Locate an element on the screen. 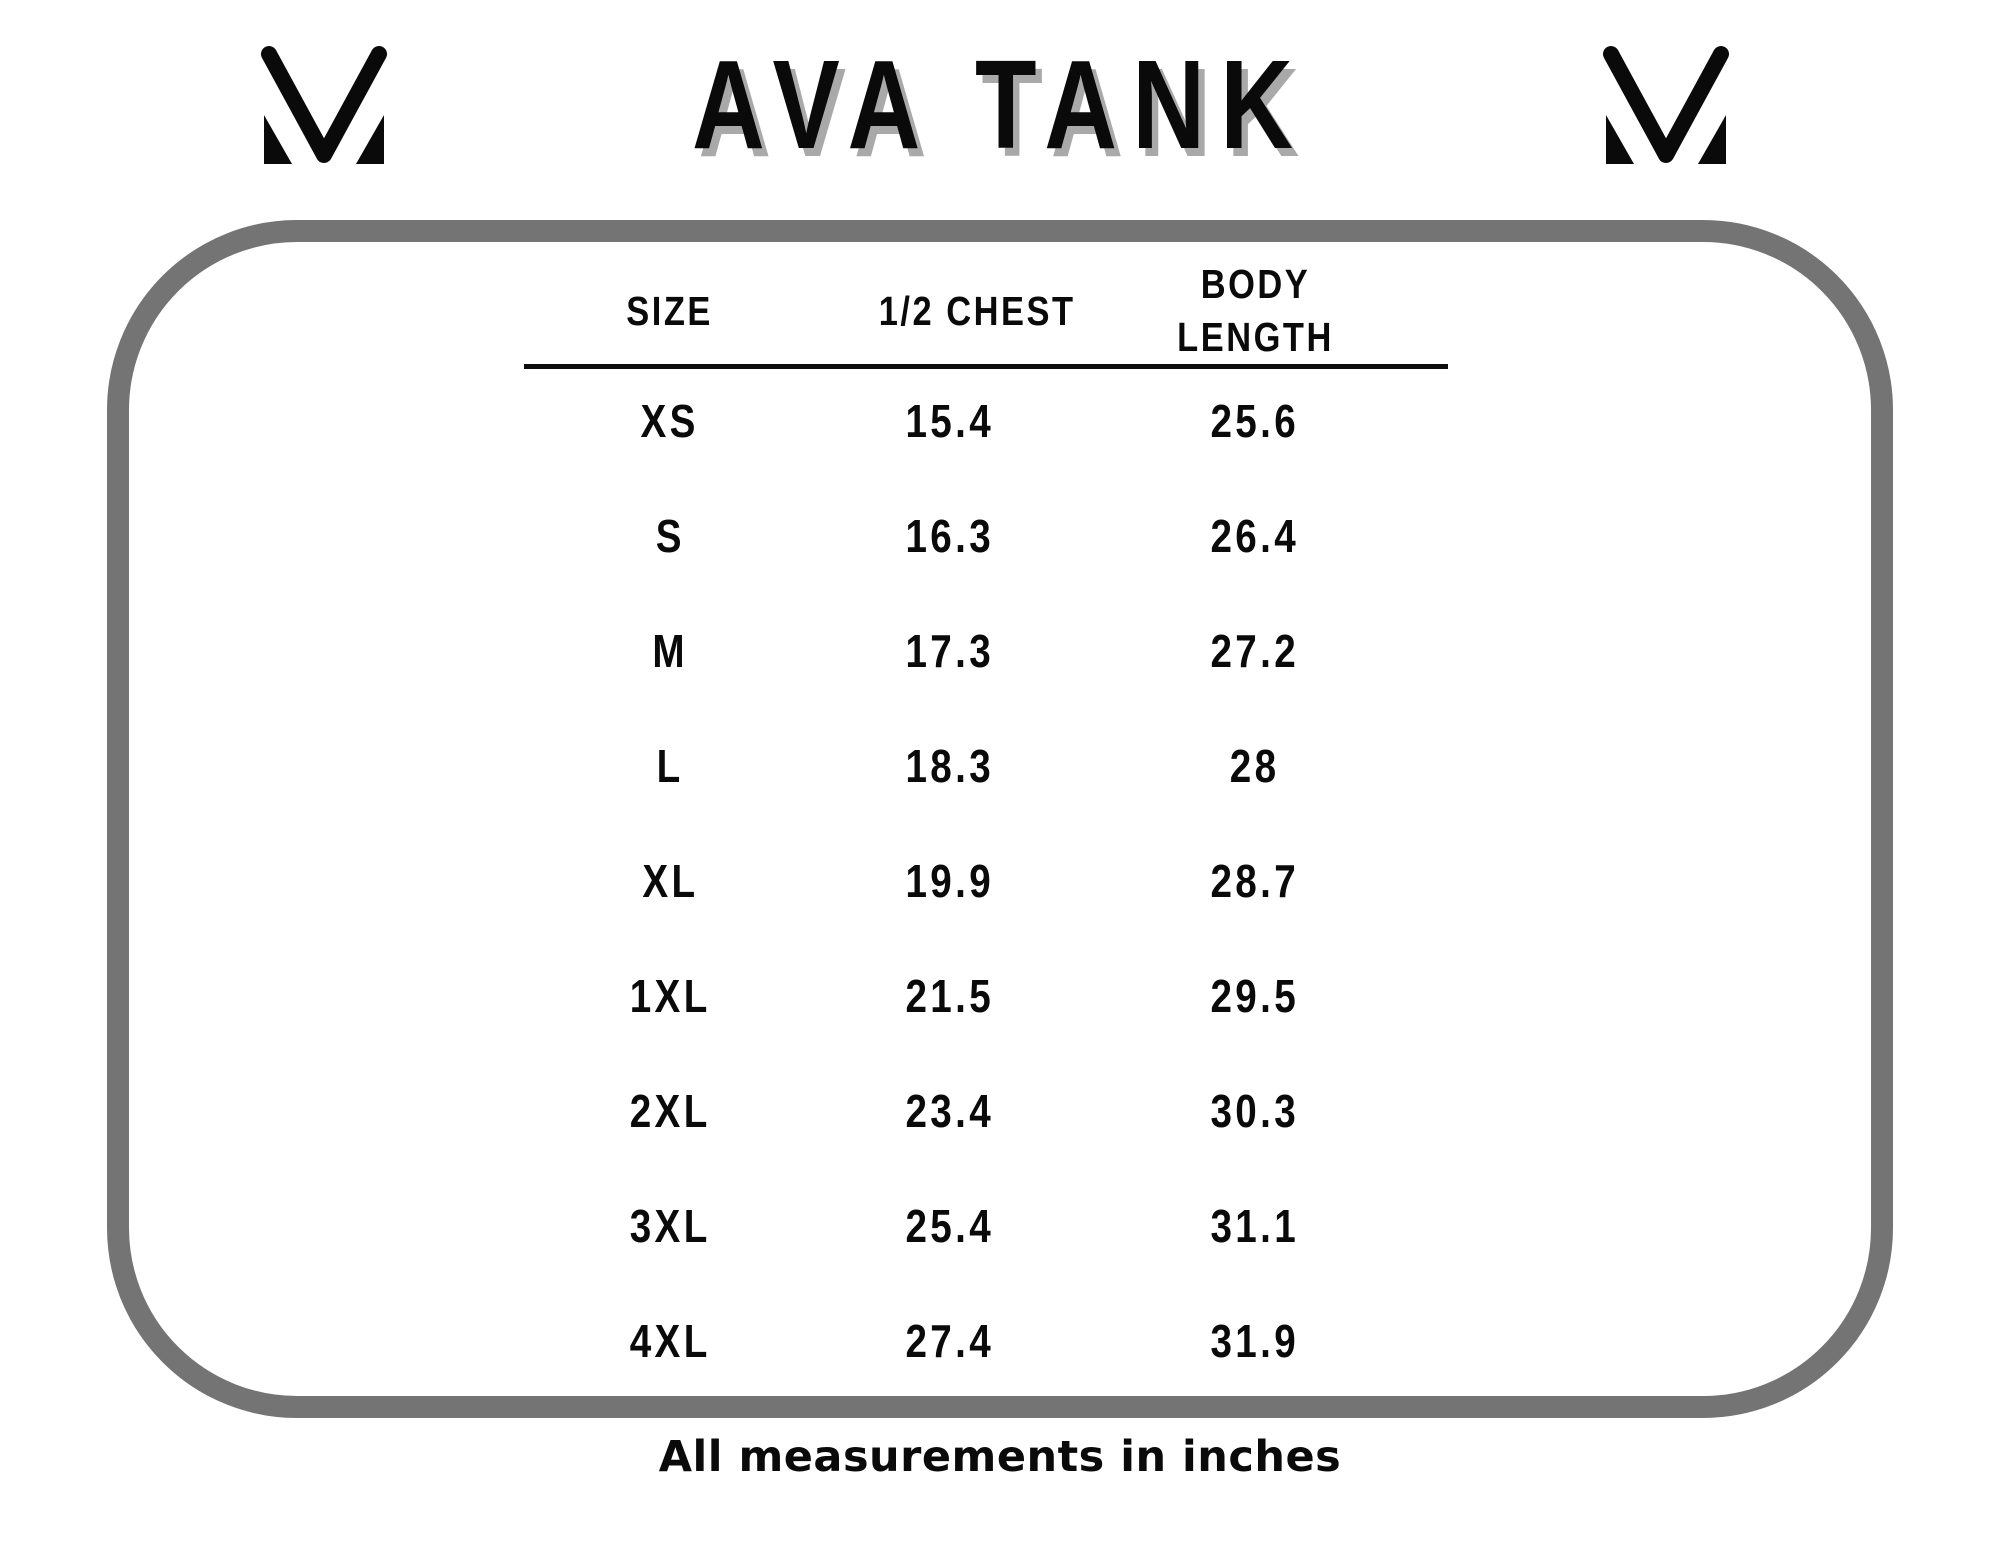  size-cell: 3XL is located at coordinates (670, 1225).